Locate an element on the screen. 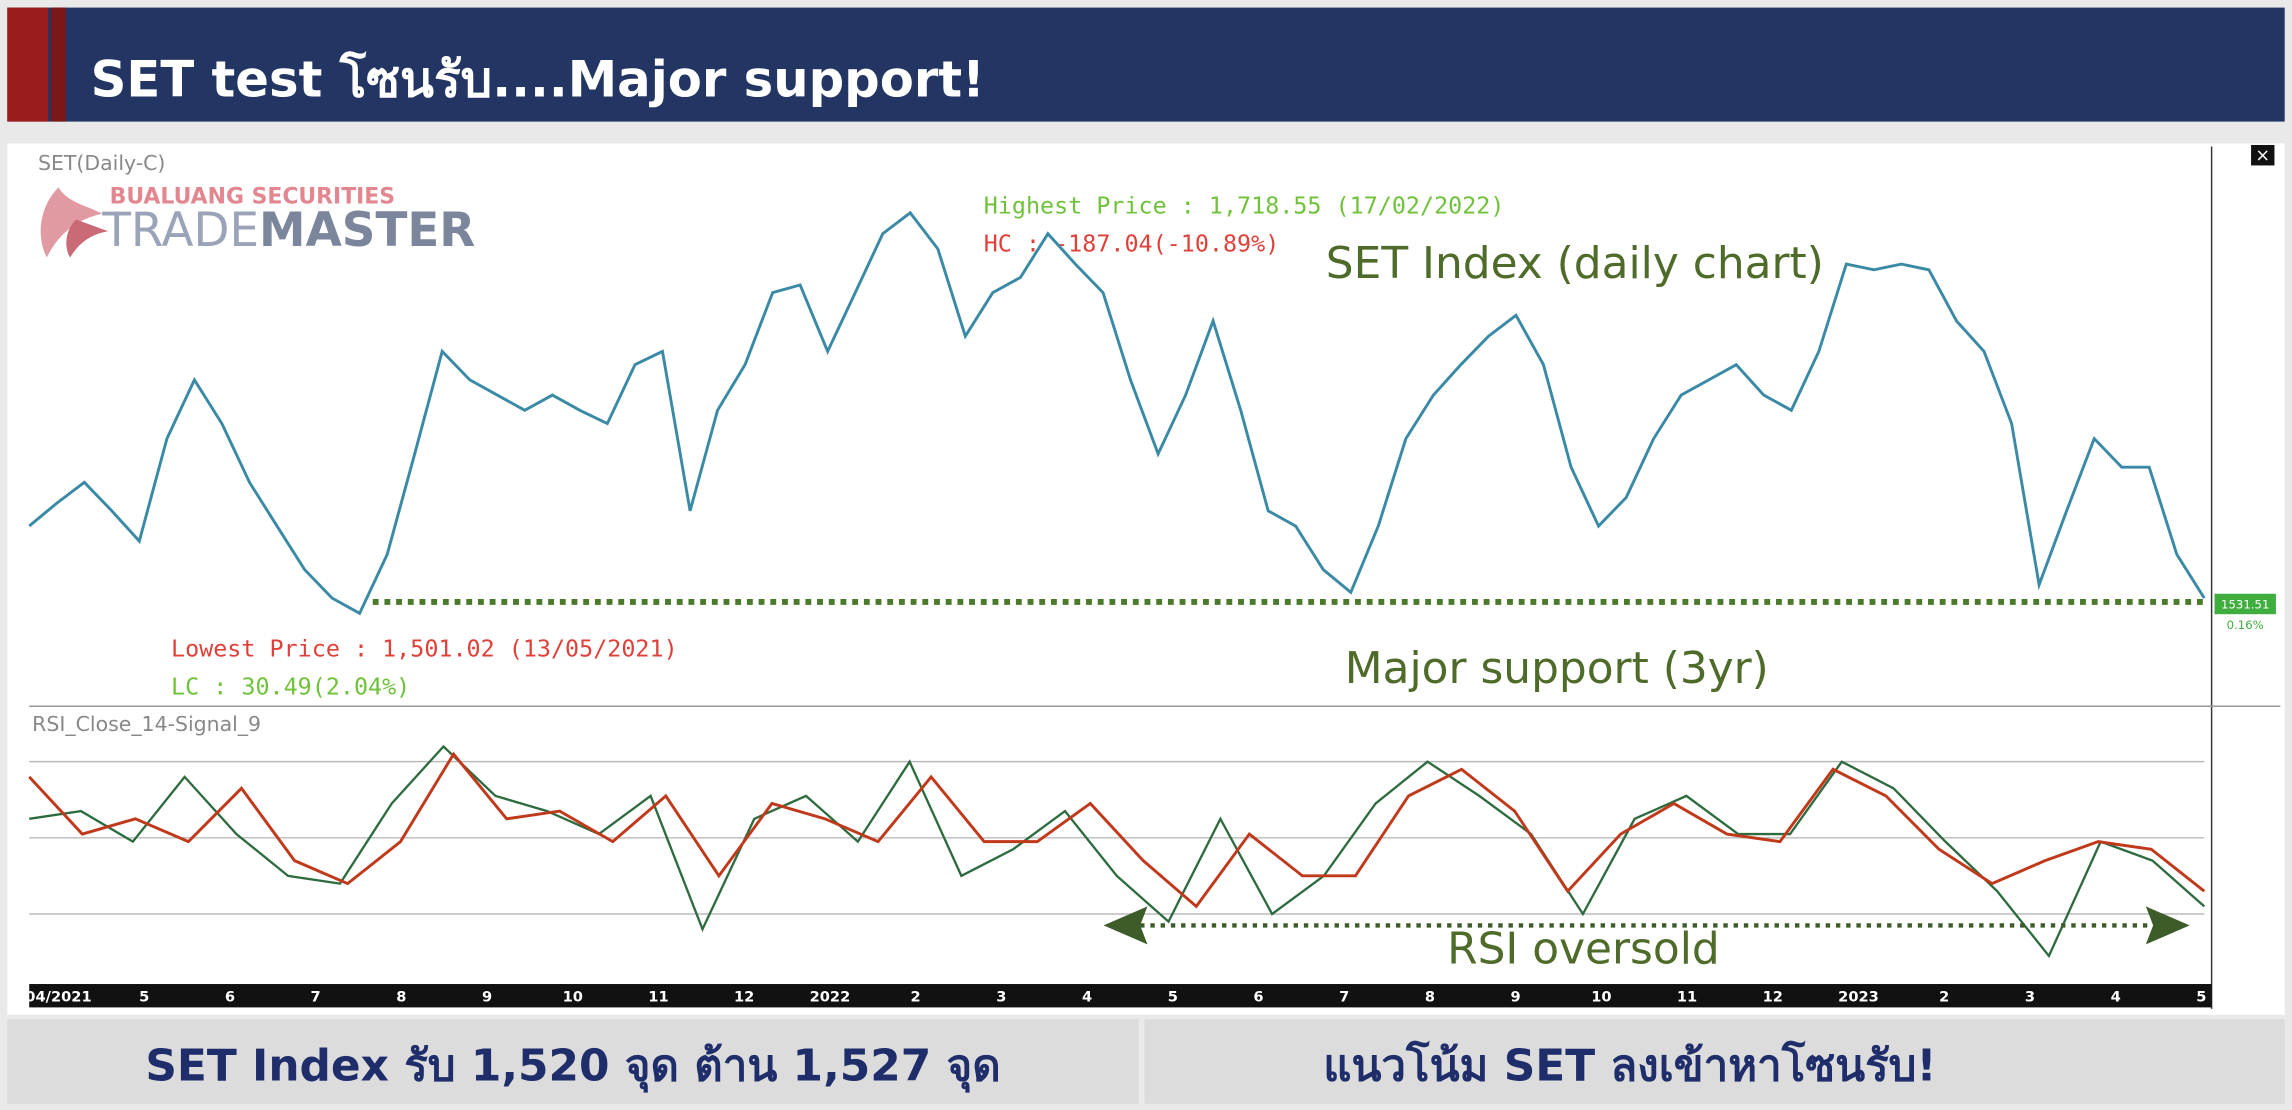 The width and height of the screenshot is (2292, 1110). footer-left-panel is located at coordinates (573, 1061).